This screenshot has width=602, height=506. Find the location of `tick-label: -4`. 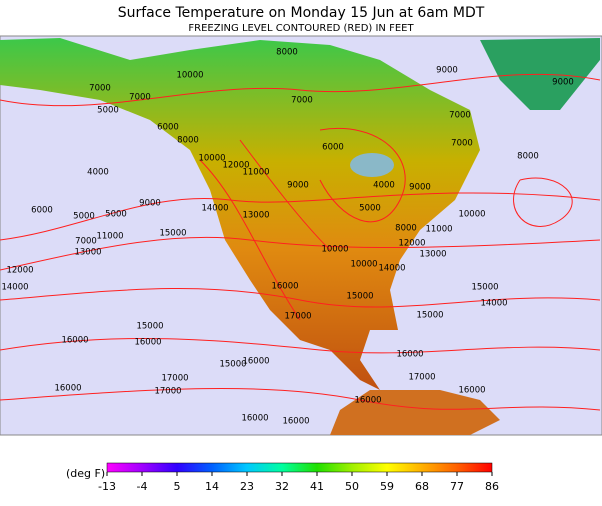

tick-label: -4 is located at coordinates (142, 486).